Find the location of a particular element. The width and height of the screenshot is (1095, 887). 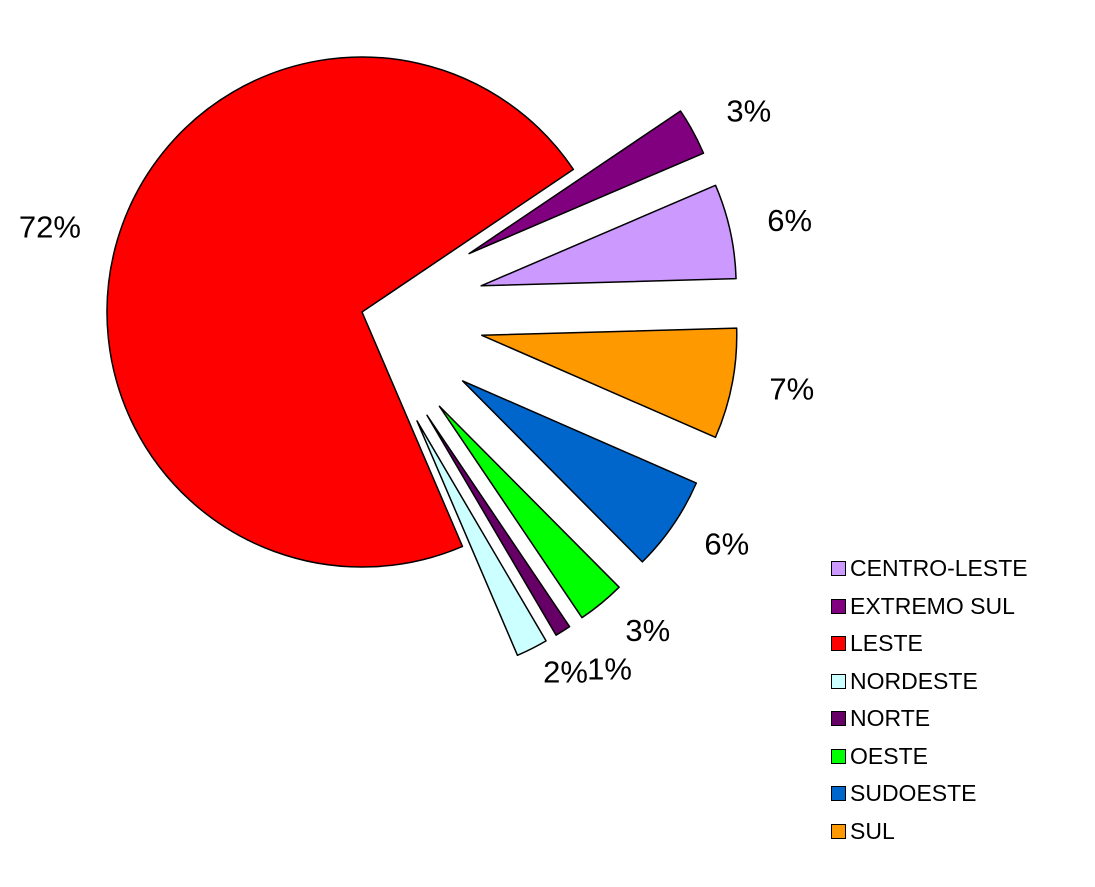

legend-item: NORTE is located at coordinates (961, 719).